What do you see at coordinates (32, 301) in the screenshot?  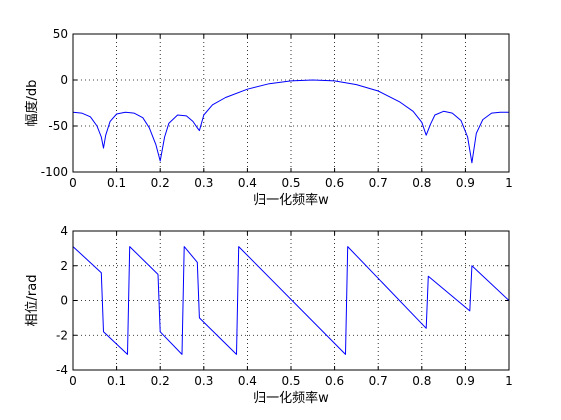 I see `y-axis-label: 相位/rad` at bounding box center [32, 301].